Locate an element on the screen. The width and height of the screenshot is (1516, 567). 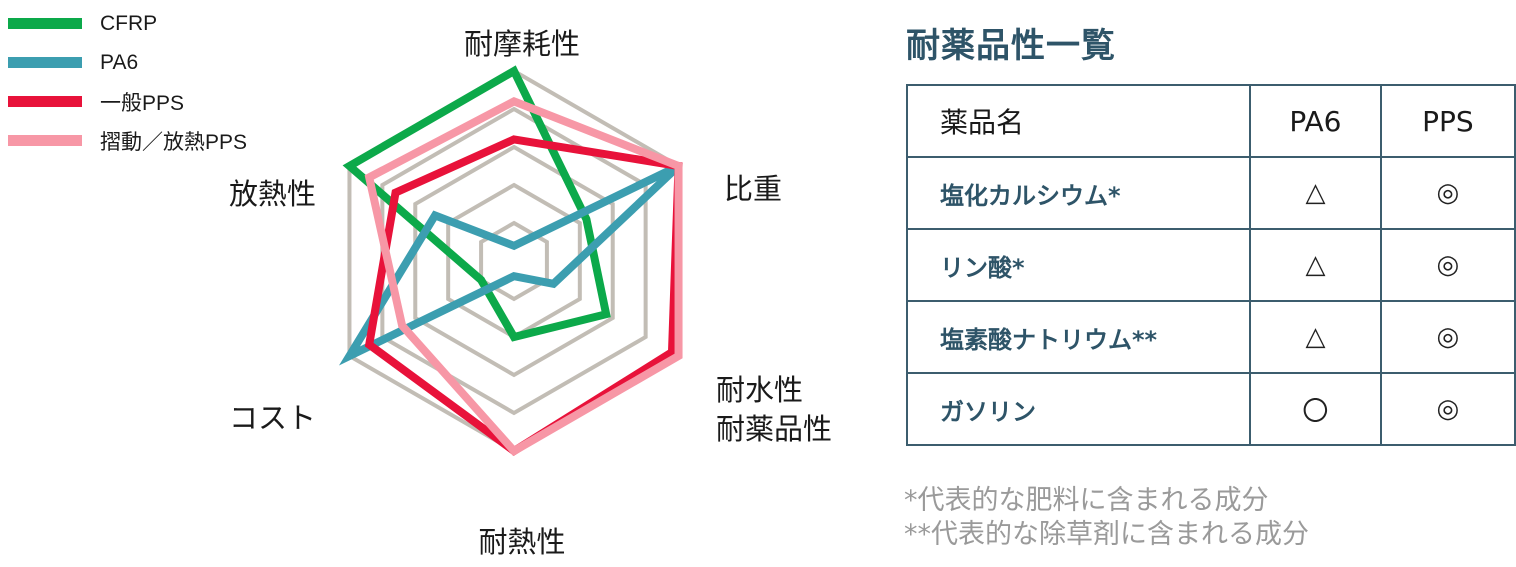
chemical-name: リン酸* is located at coordinates (1078, 265).